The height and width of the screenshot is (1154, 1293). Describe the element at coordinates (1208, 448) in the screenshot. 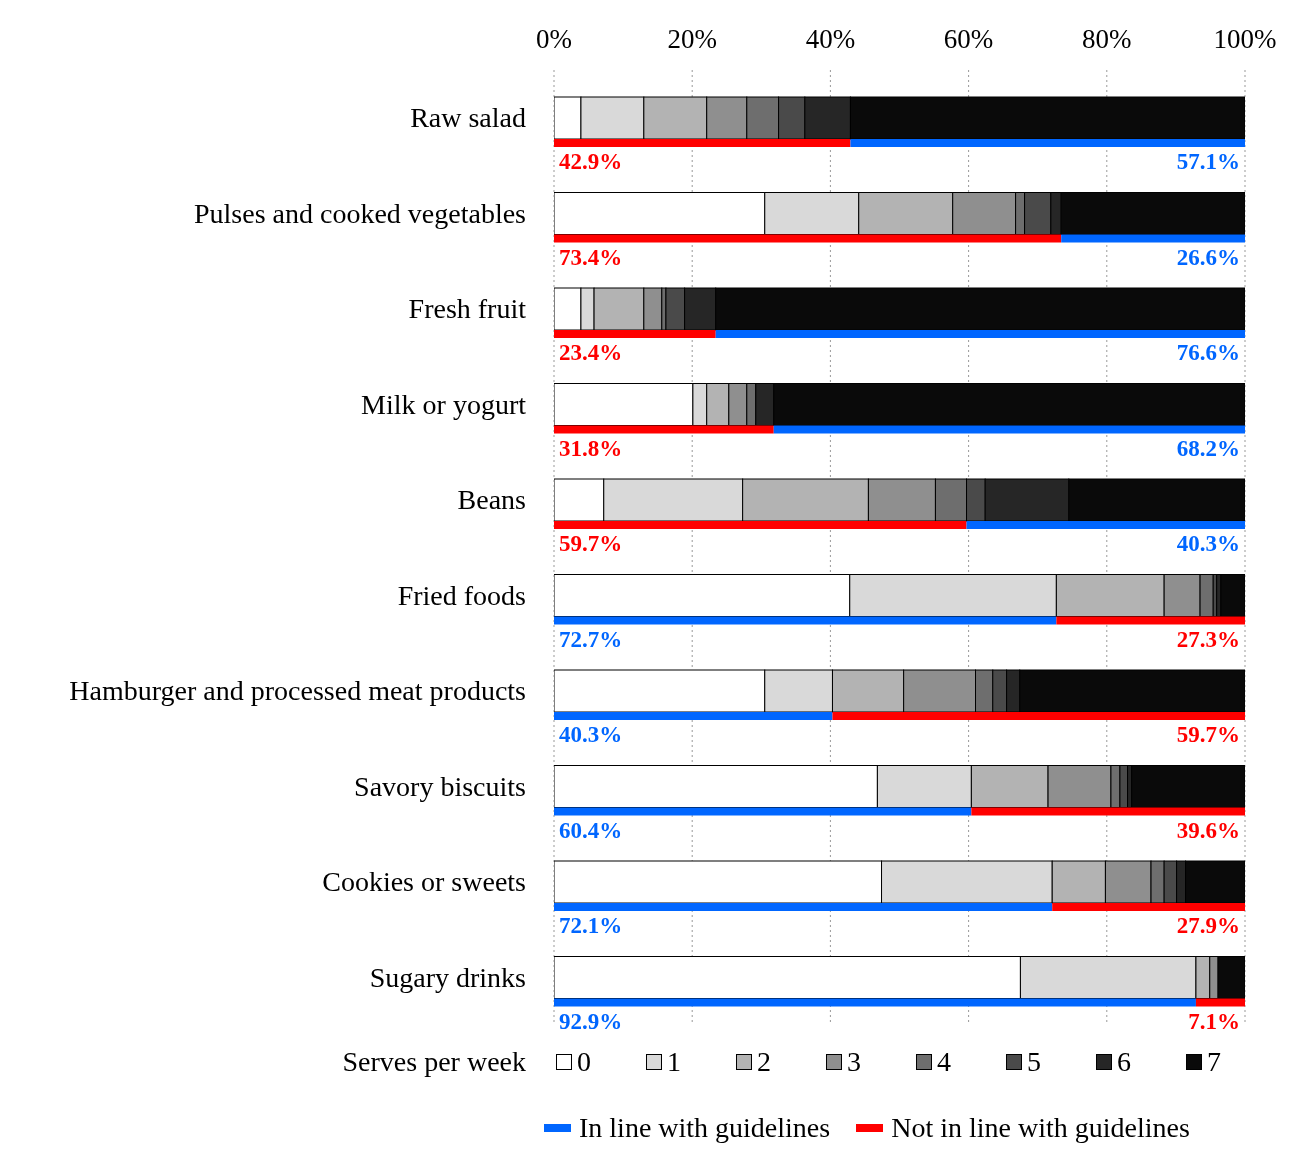

I see `data-label: 68.2%` at that location.